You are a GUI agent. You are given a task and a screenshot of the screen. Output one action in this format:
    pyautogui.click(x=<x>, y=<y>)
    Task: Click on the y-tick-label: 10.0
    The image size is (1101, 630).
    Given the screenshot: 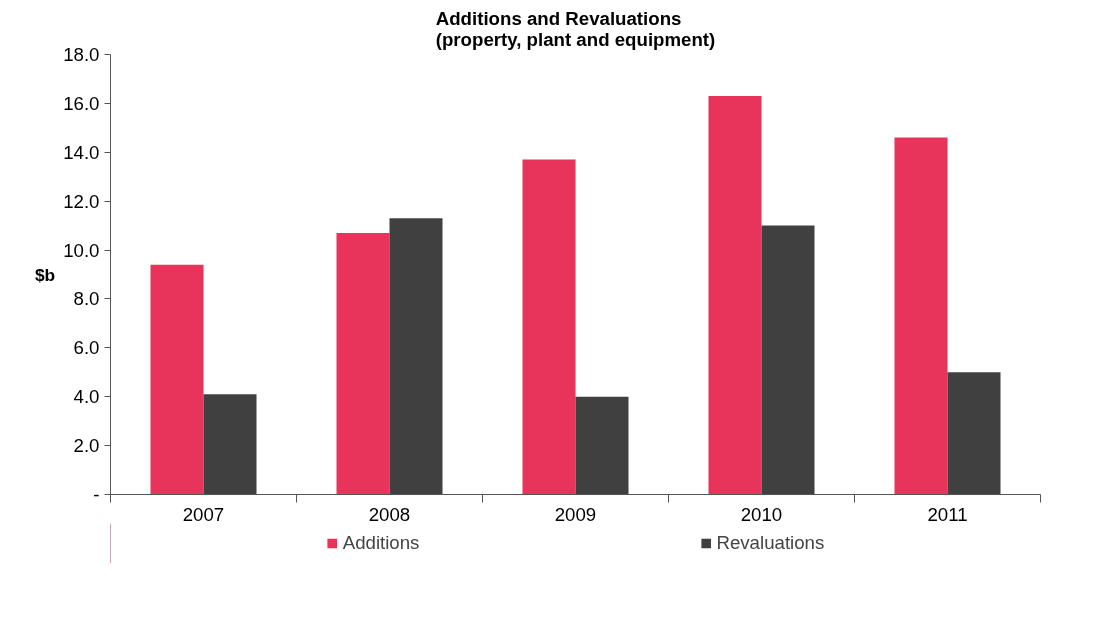 What is the action you would take?
    pyautogui.click(x=81, y=250)
    